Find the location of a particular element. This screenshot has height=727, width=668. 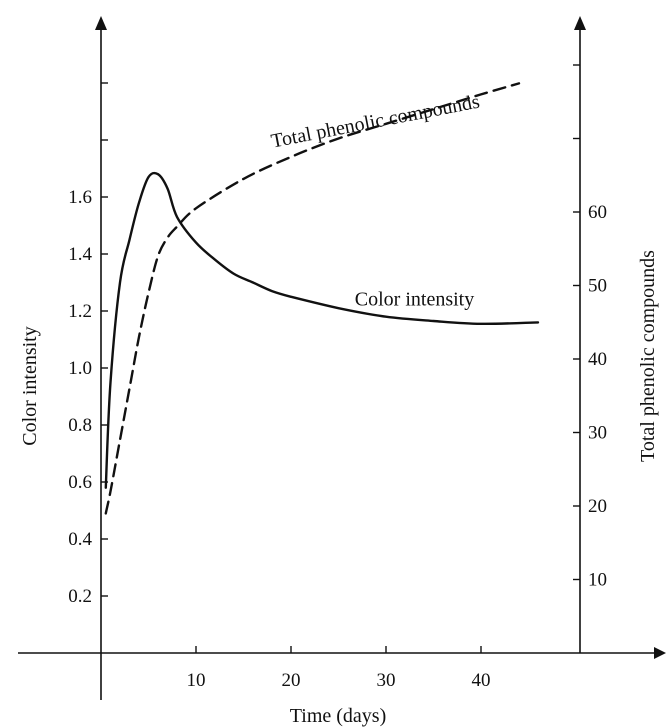

right-y-tick-label: 40 is located at coordinates (597, 359).